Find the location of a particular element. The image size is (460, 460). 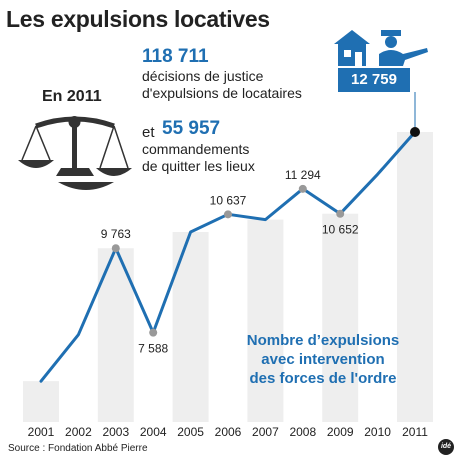

point-2003 is located at coordinates (115, 248).